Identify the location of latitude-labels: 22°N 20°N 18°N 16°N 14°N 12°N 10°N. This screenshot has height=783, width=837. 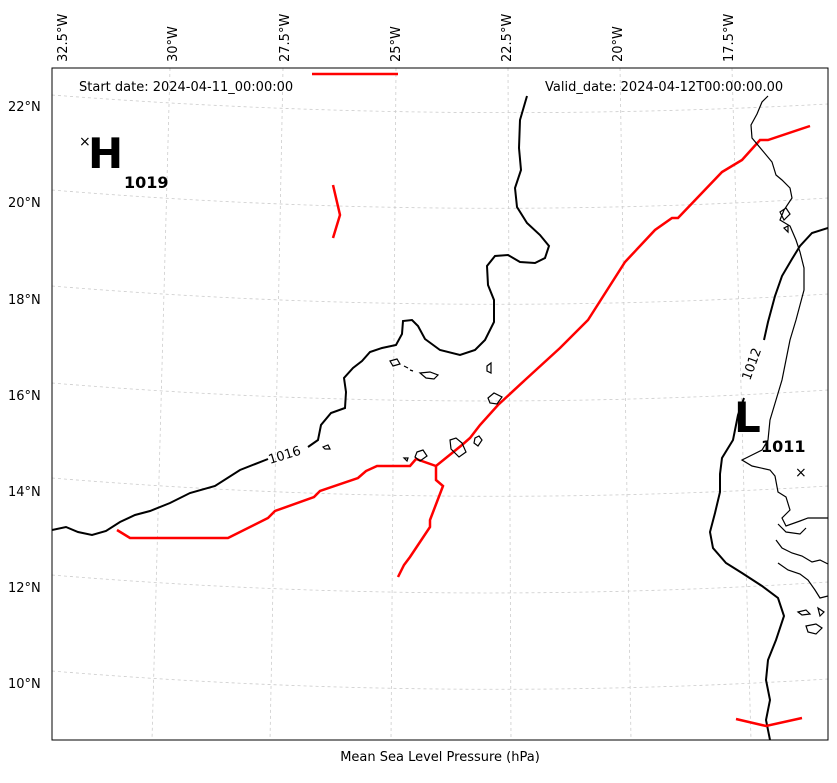
(24, 396).